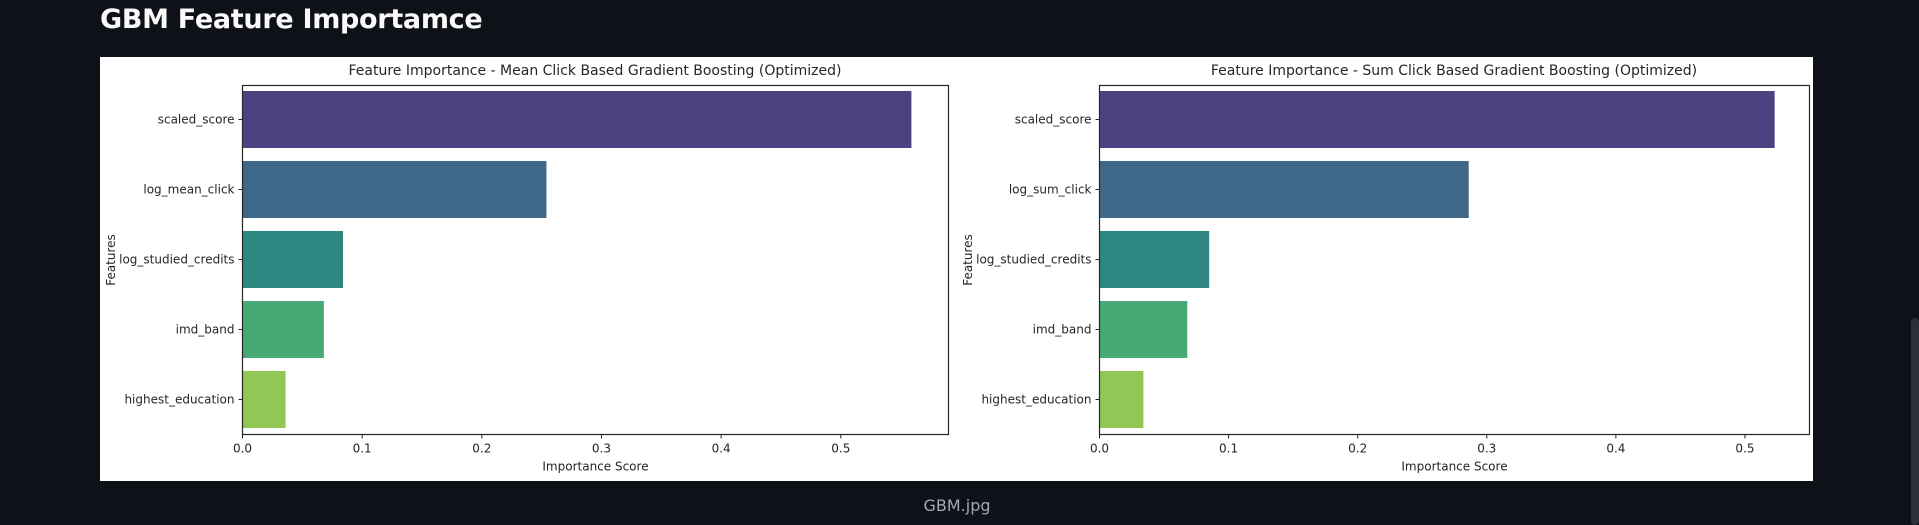 Image resolution: width=1919 pixels, height=525 pixels. I want to click on y-tick-label: log_sum_click, so click(1050, 190).